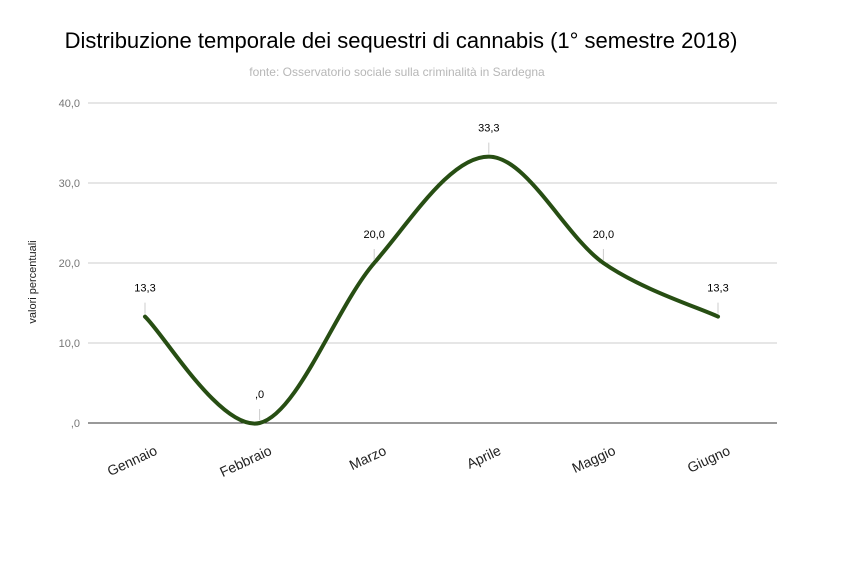 Image resolution: width=860 pixels, height=561 pixels. What do you see at coordinates (69, 104) in the screenshot?
I see `y-tick-label: 40,0` at bounding box center [69, 104].